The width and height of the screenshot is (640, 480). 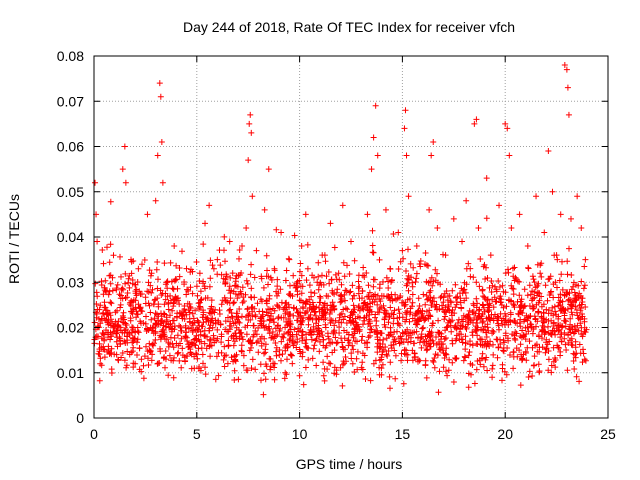 What do you see at coordinates (403, 434) in the screenshot?
I see `x-tick-label-3: 15` at bounding box center [403, 434].